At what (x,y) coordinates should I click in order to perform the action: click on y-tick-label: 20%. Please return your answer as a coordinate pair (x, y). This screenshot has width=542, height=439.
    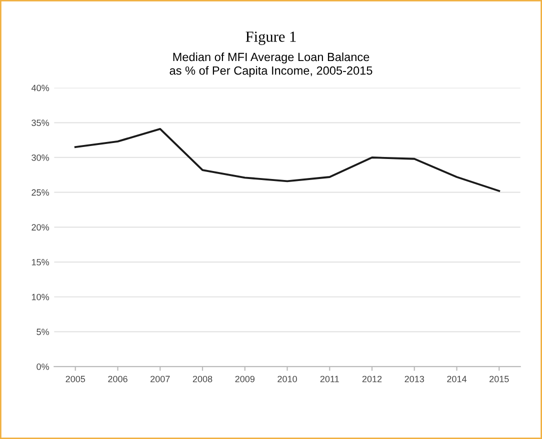
    Looking at the image, I should click on (41, 227).